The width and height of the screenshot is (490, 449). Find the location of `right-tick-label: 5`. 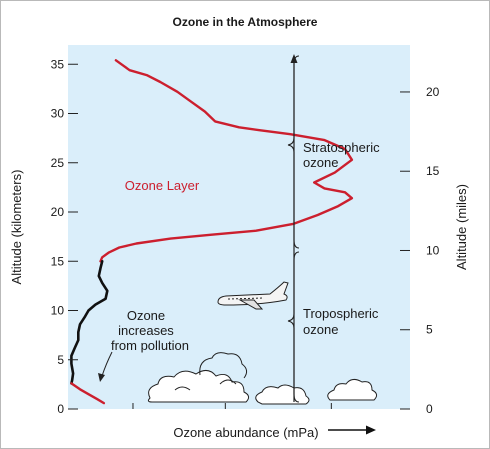

right-tick-label: 5 is located at coordinates (429, 330).